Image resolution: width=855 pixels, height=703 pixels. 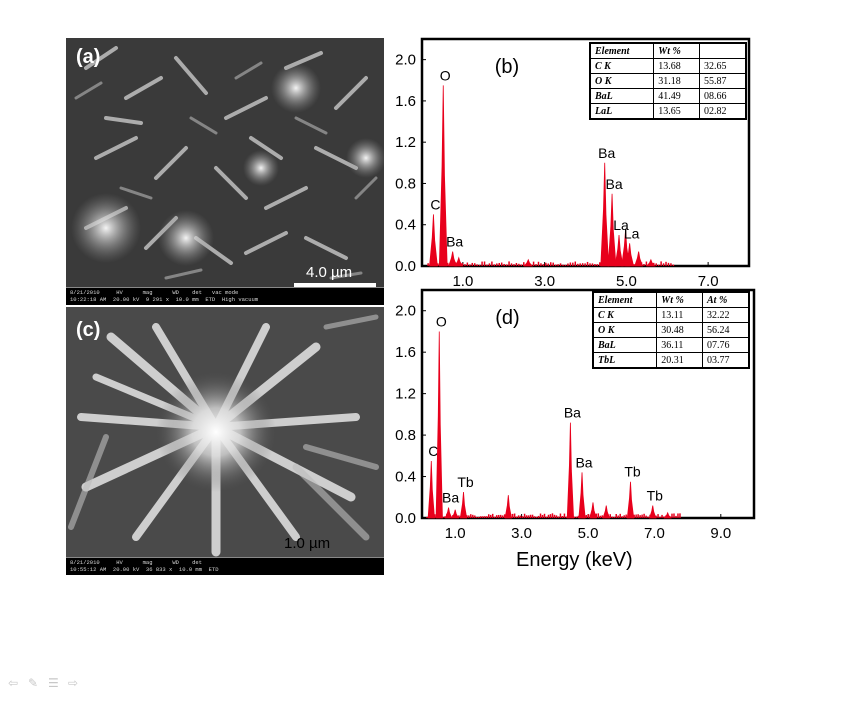 I want to click on table-row: LaL 13.65 02.82, so click(x=668, y=111).